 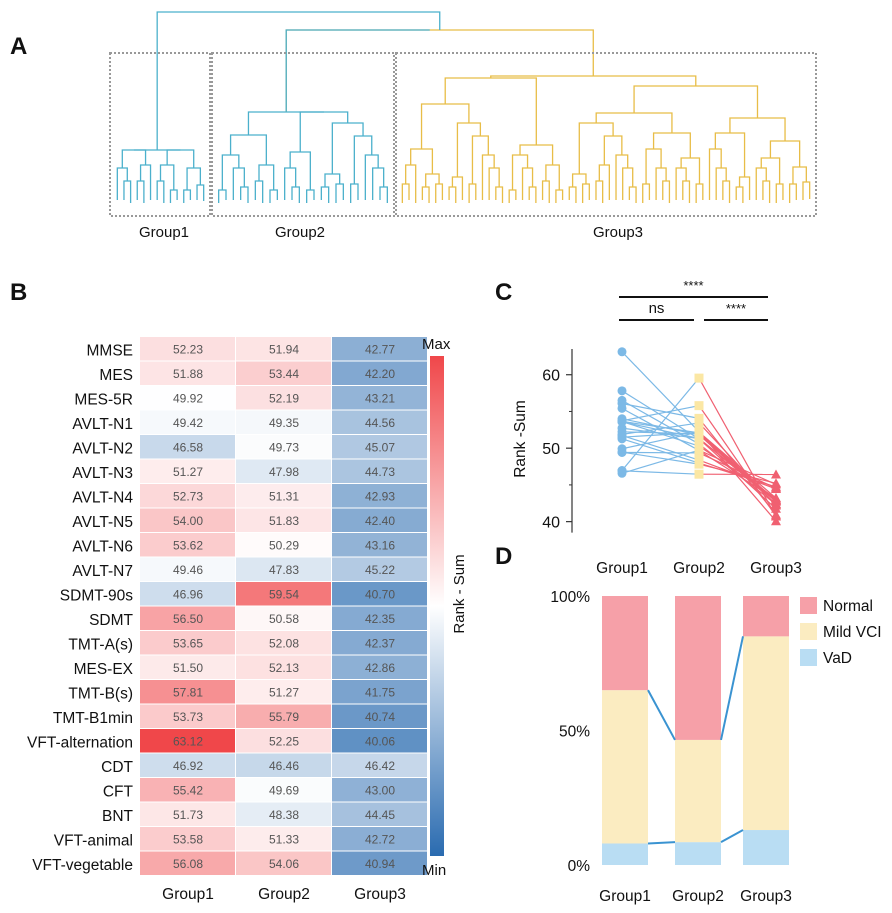 I want to click on heatmap-cell-value: 51.94, so click(x=284, y=349).